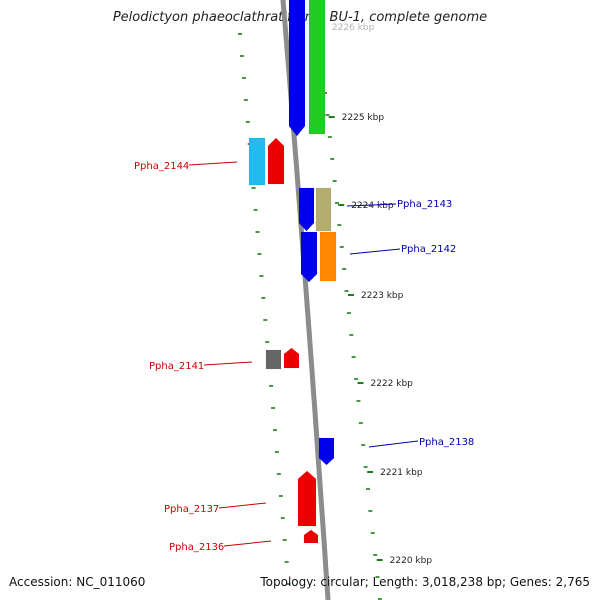 This screenshot has width=600, height=600. I want to click on scale-label: 2222 kbp, so click(391, 384).